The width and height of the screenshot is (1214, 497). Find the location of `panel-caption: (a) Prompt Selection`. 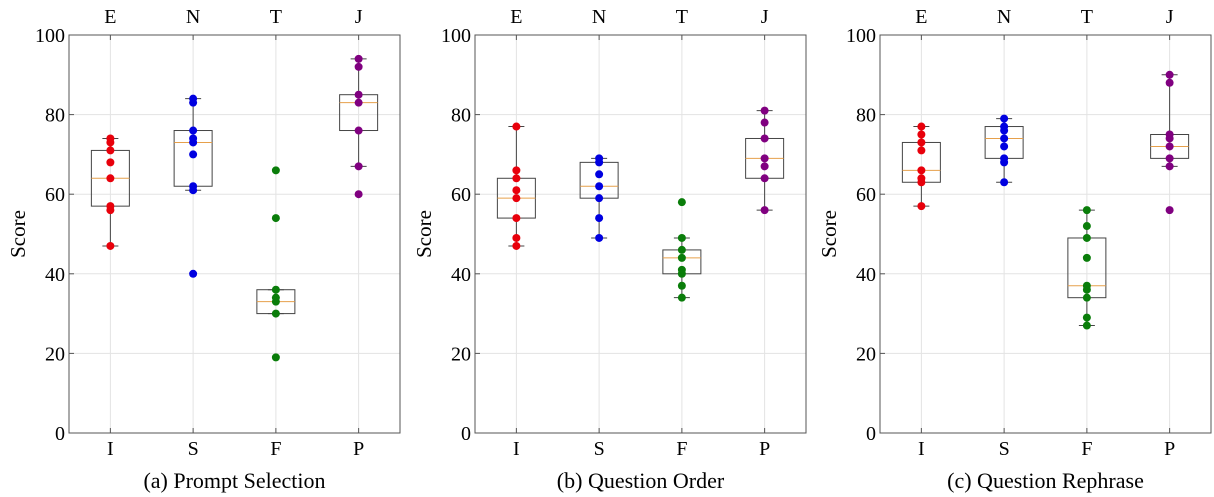

panel-caption: (a) Prompt Selection is located at coordinates (234, 480).